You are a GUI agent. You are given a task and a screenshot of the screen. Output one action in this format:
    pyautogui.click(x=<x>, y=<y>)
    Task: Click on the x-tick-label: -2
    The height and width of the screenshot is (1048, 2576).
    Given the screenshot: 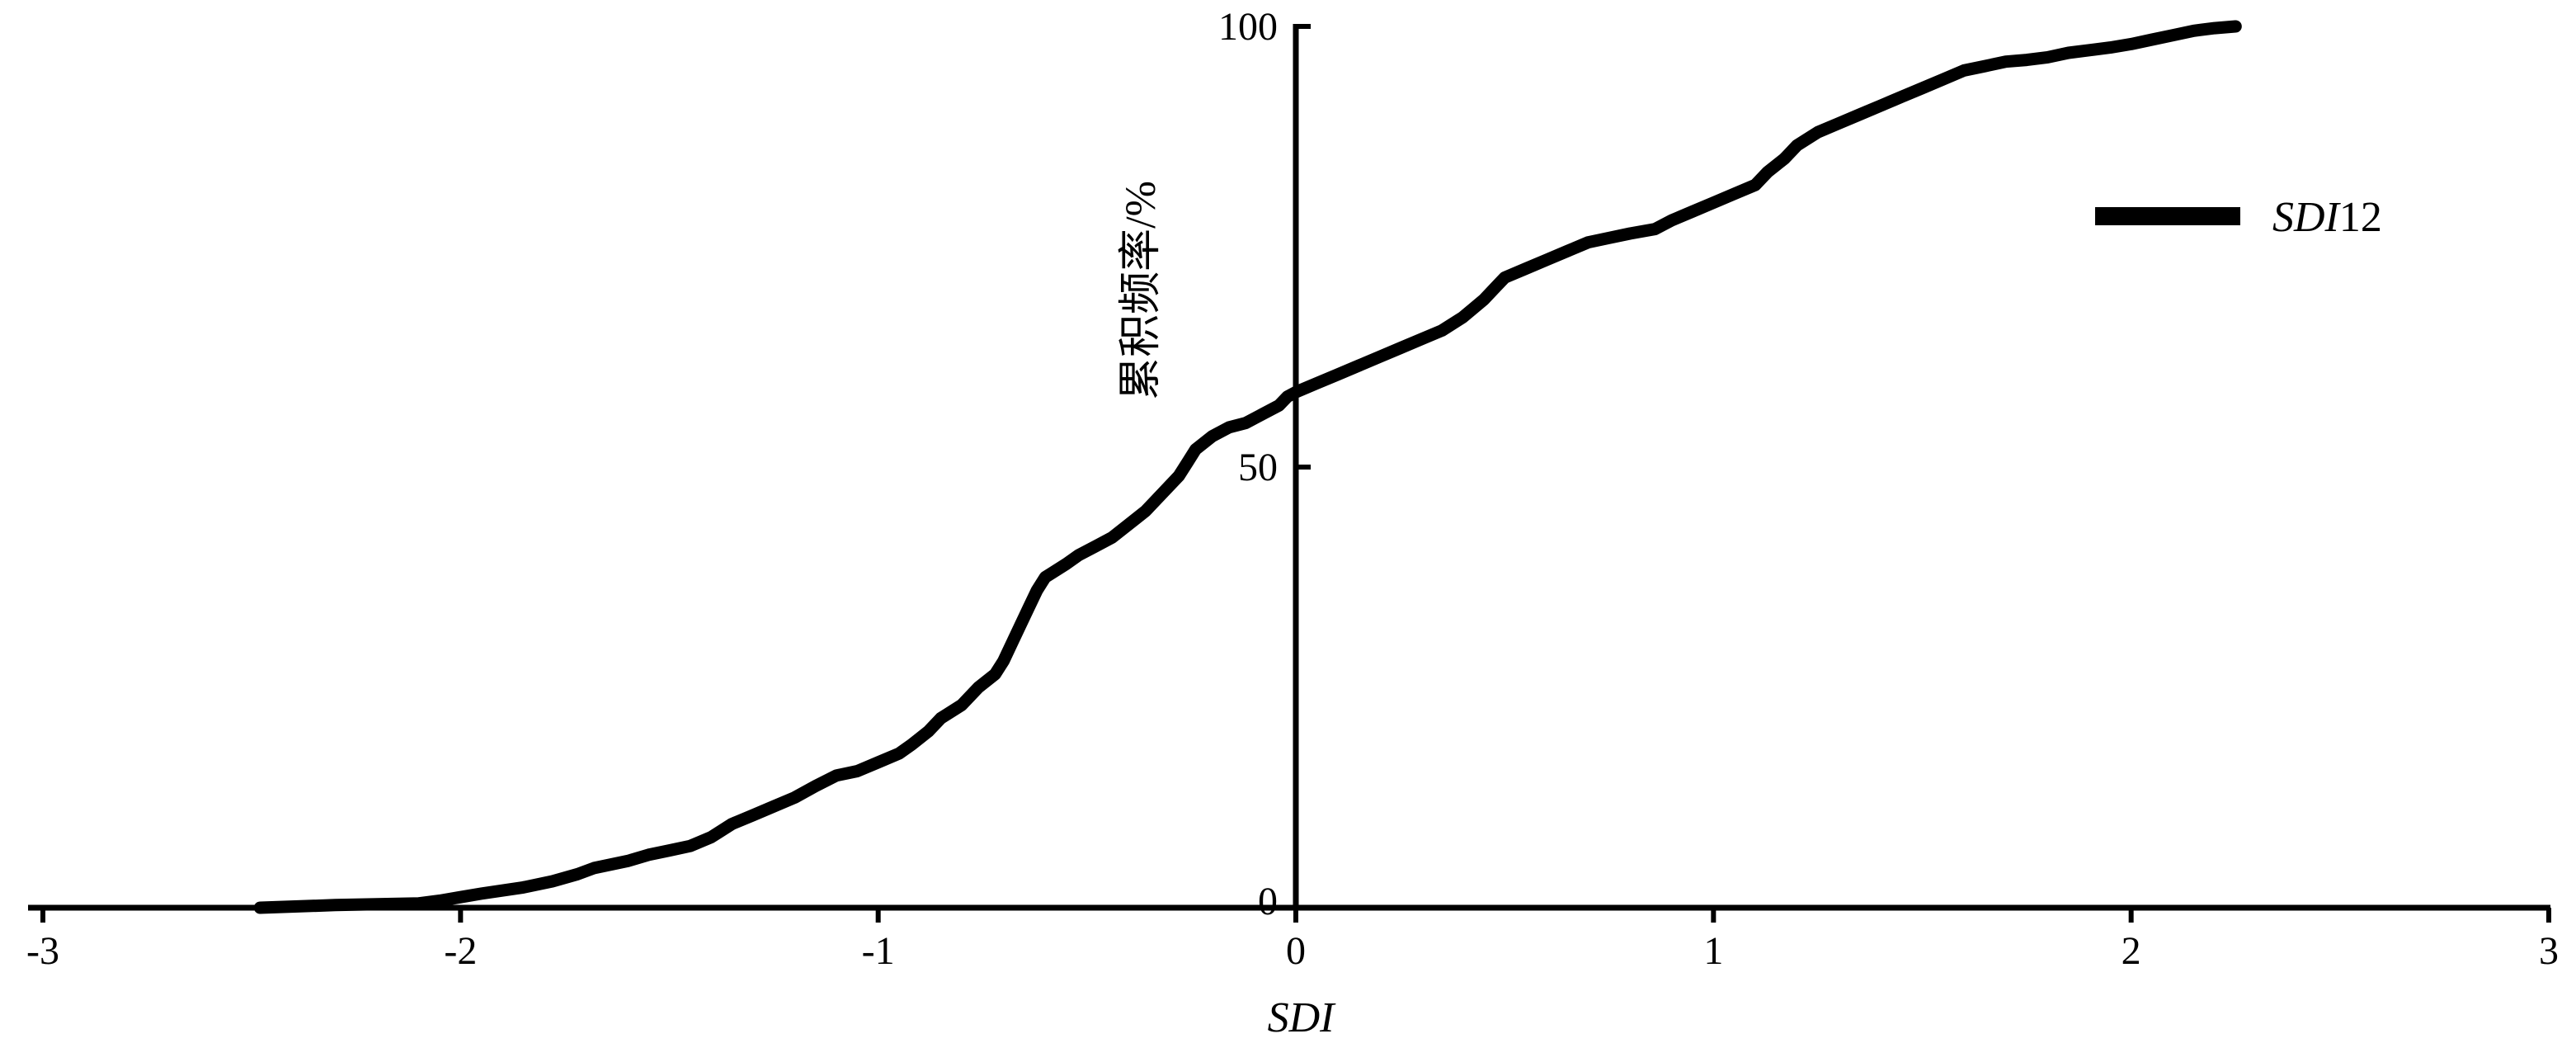 What is the action you would take?
    pyautogui.click(x=461, y=951)
    